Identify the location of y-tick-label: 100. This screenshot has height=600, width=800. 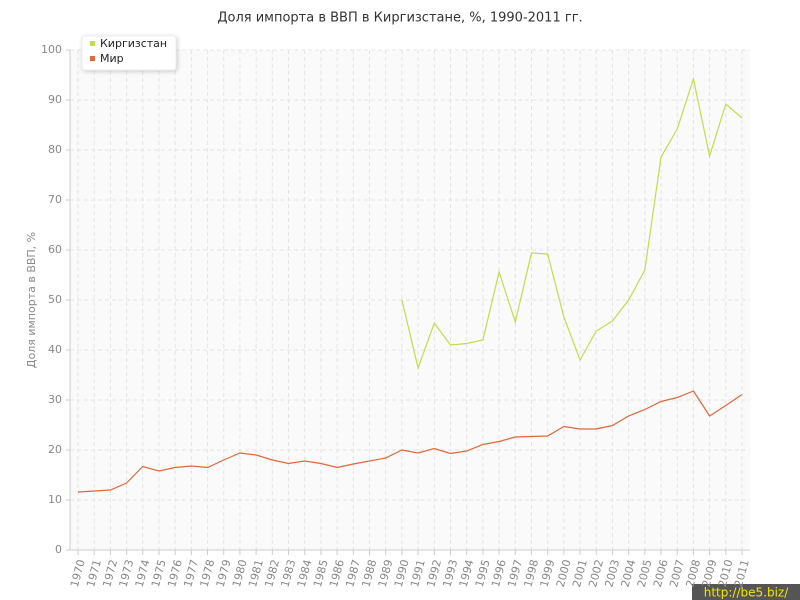
(51, 49).